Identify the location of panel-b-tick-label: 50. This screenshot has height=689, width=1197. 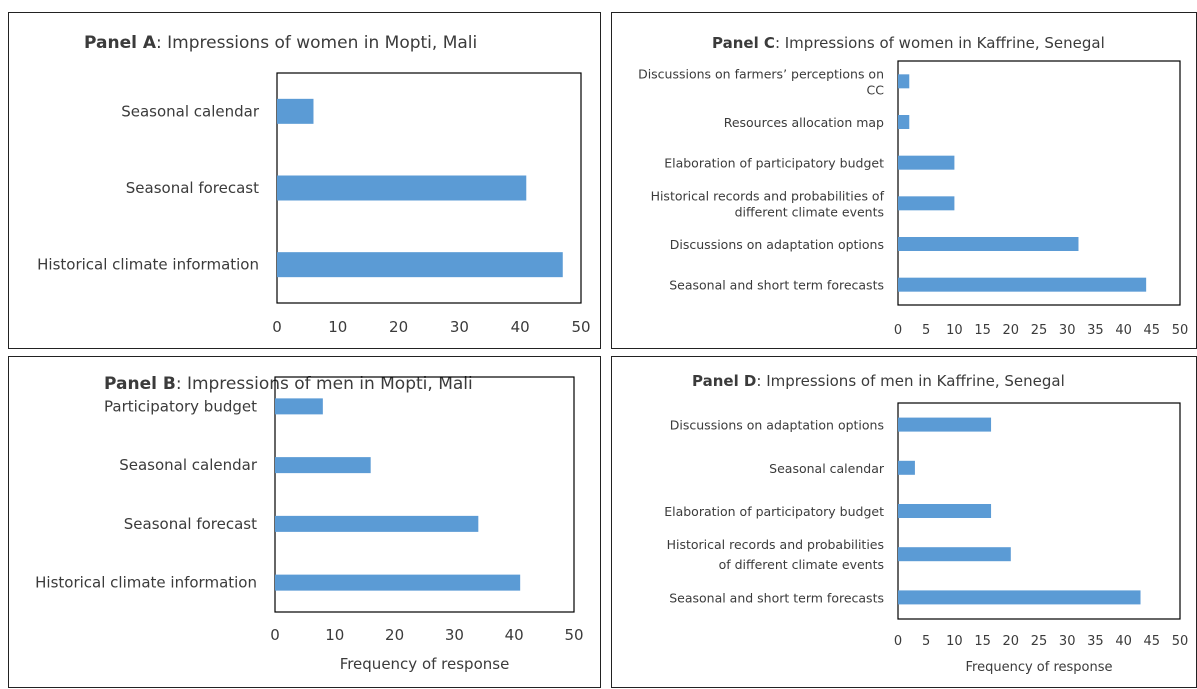
(573, 635).